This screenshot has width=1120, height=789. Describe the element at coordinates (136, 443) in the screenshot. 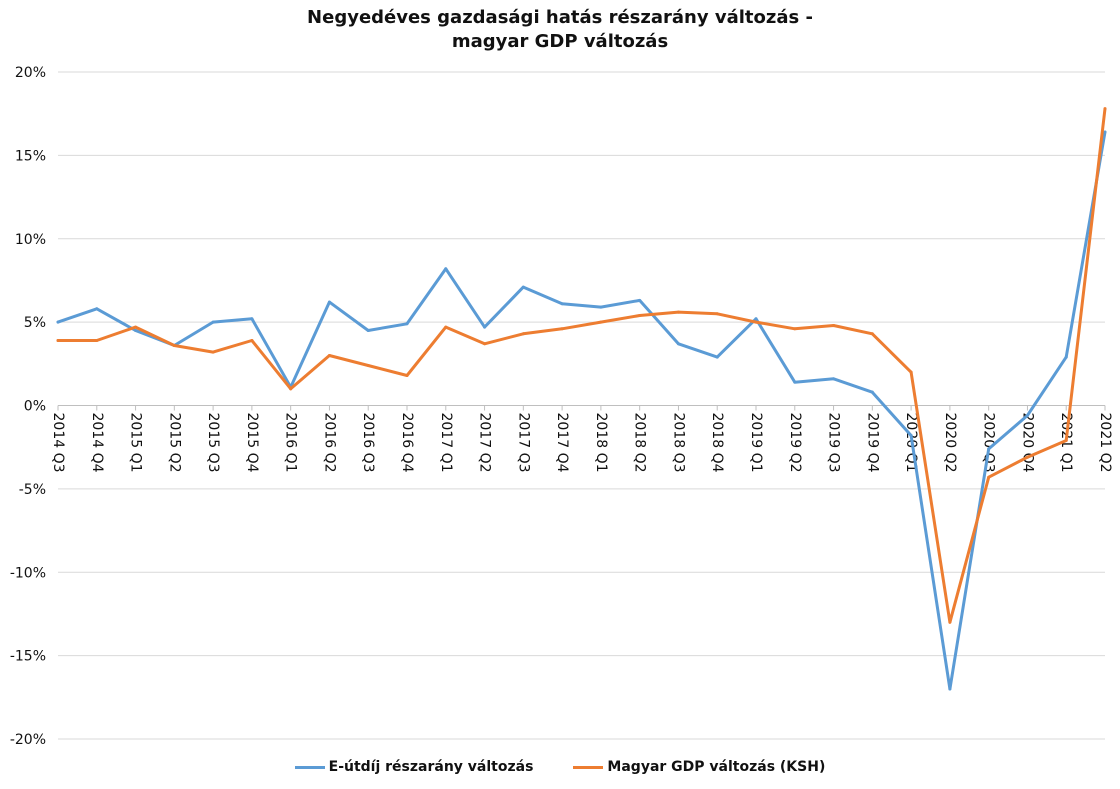

I see `x-tick-label: 2015 Q1` at that location.